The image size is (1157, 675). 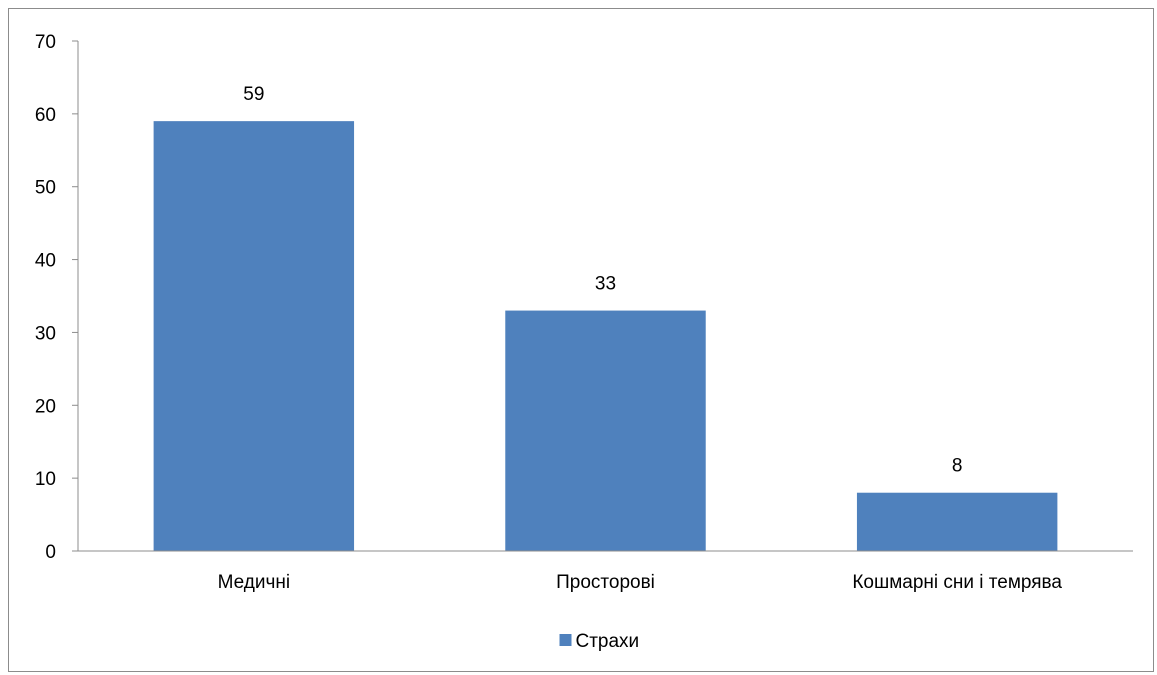 What do you see at coordinates (608, 641) in the screenshot?
I see `legend-label-strakhy: Страхи` at bounding box center [608, 641].